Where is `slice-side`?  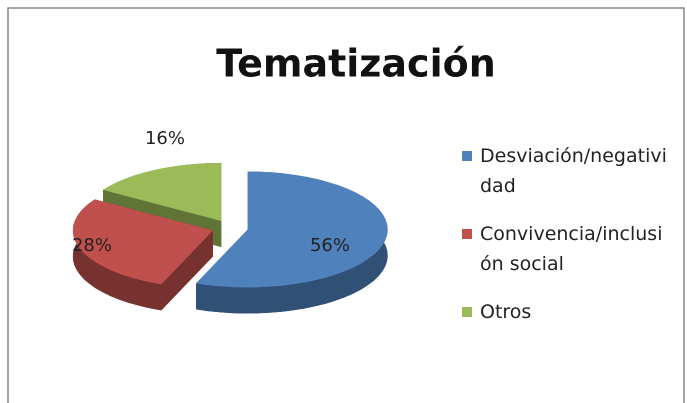
slice-side is located at coordinates (117, 255).